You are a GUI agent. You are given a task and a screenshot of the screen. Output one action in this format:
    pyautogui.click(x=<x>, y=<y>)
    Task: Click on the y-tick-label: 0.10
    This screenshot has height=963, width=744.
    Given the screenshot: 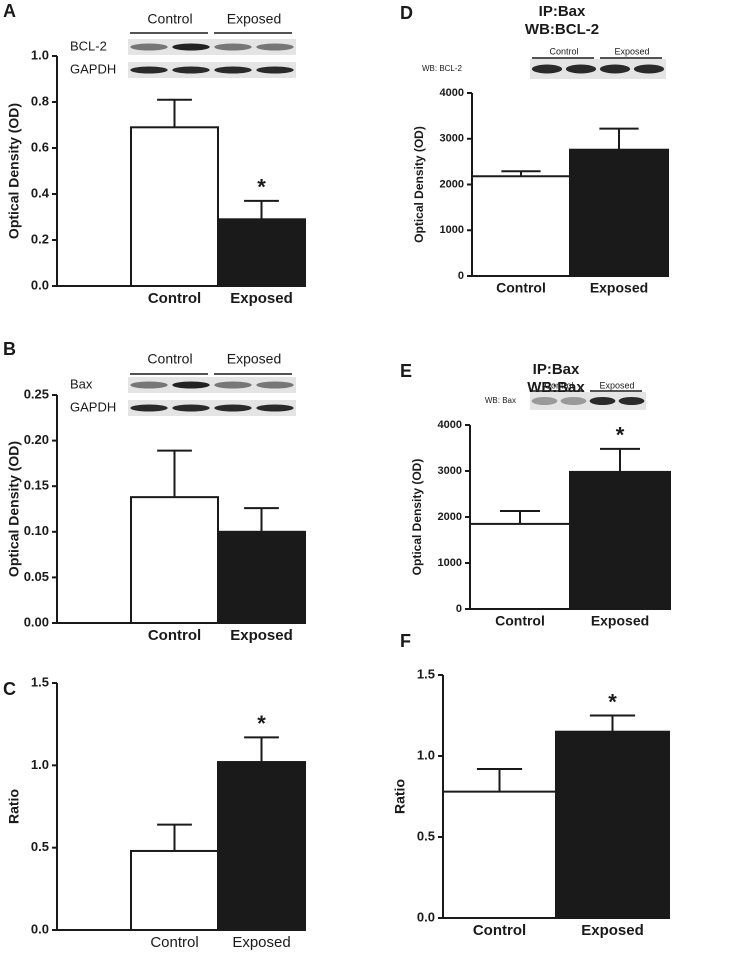 What is the action you would take?
    pyautogui.click(x=36, y=530)
    